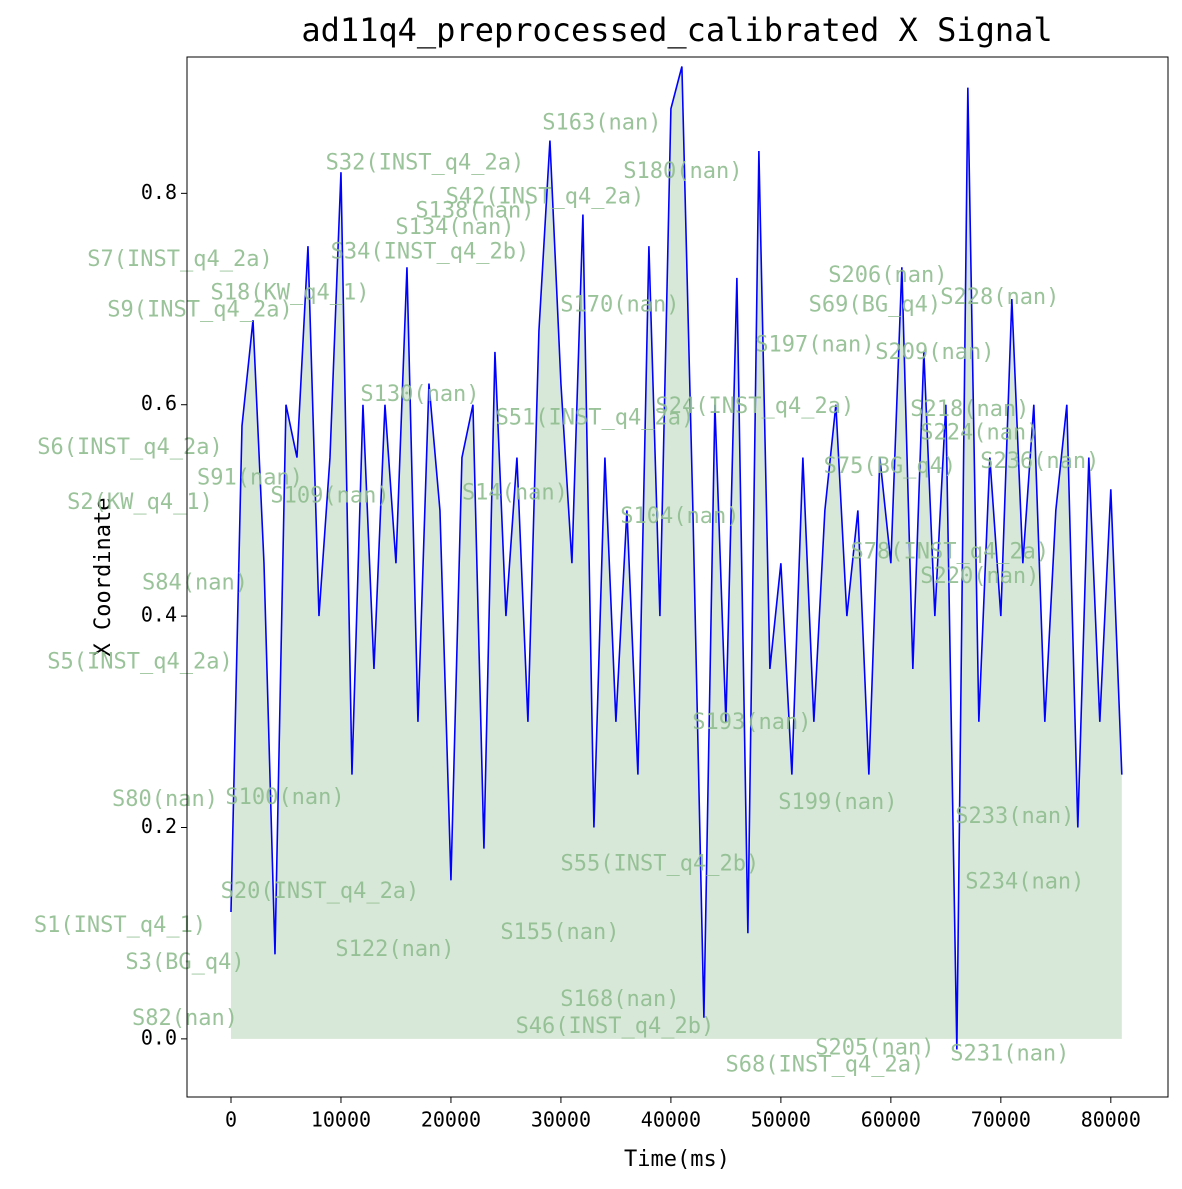  What do you see at coordinates (430, 252) in the screenshot?
I see `annotation: S34(INST_q4_2b)` at bounding box center [430, 252].